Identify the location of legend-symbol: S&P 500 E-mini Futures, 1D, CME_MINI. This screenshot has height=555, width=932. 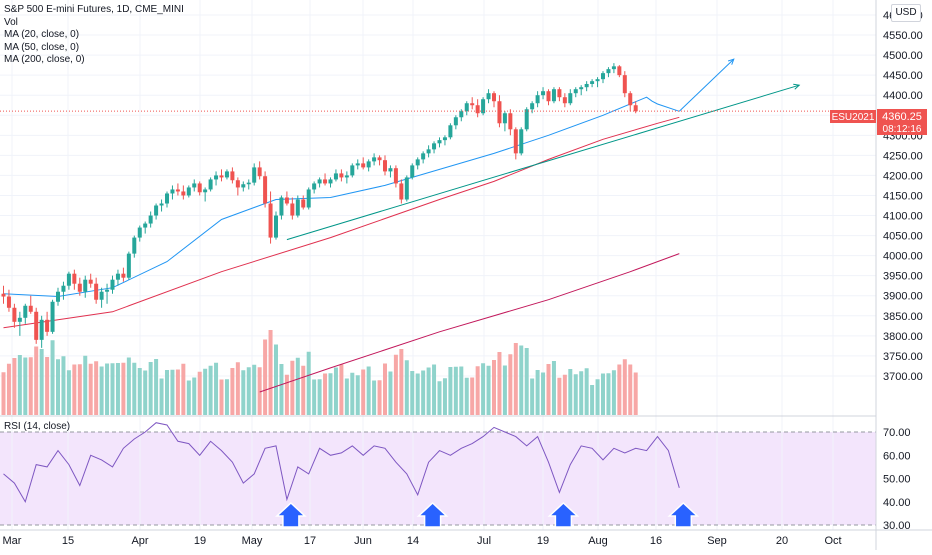
(94, 9).